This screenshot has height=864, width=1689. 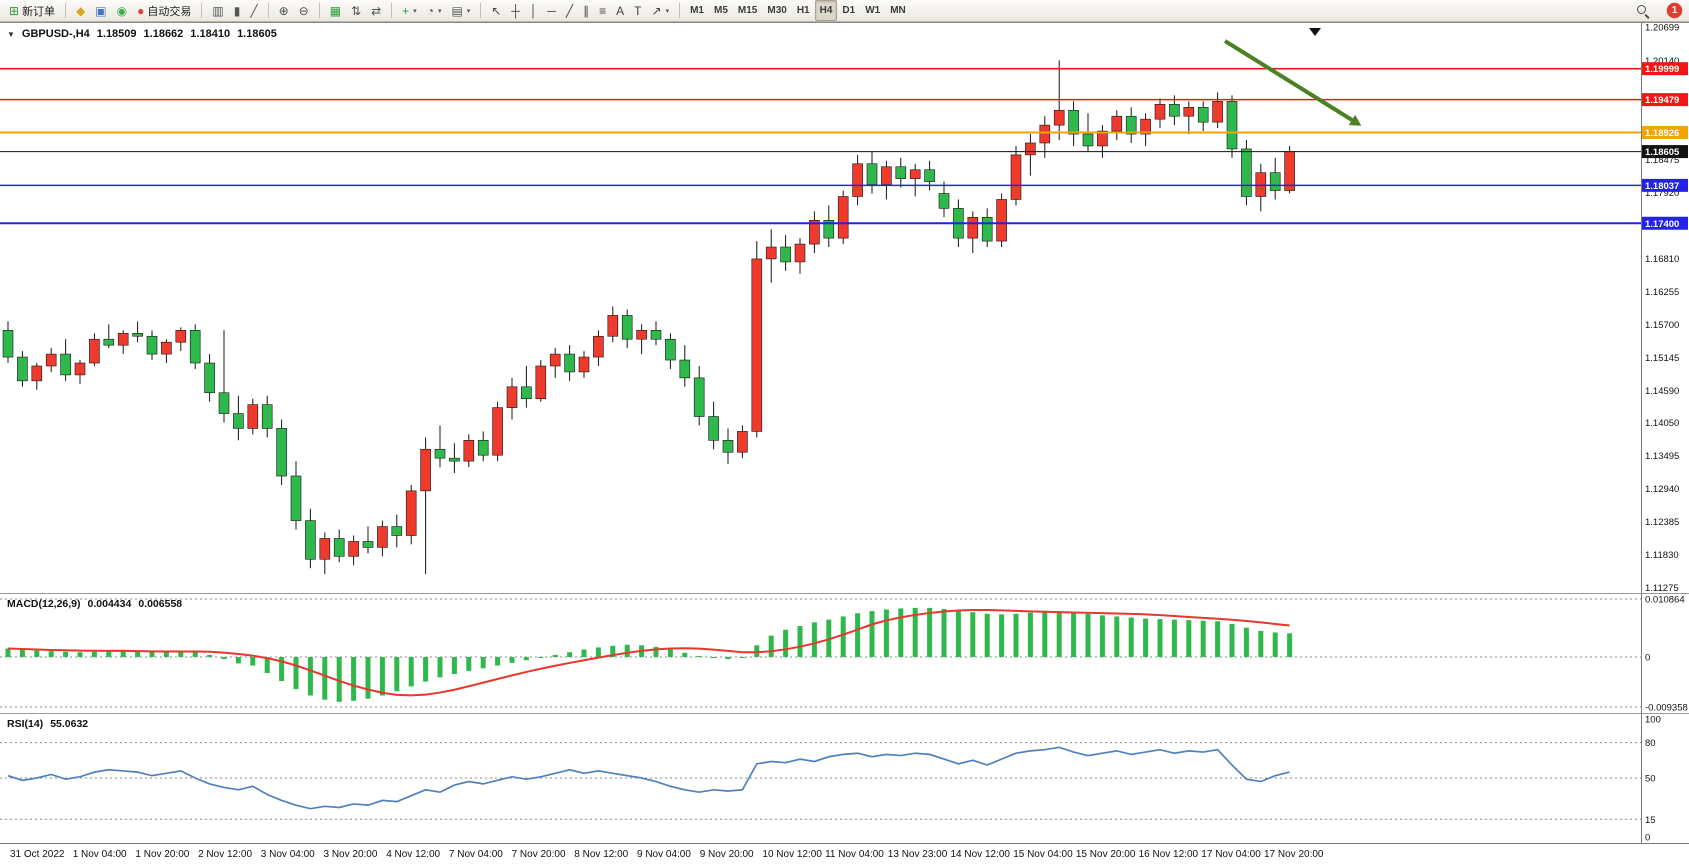 What do you see at coordinates (304, 10) in the screenshot?
I see `zoom-out-button: ⊖` at bounding box center [304, 10].